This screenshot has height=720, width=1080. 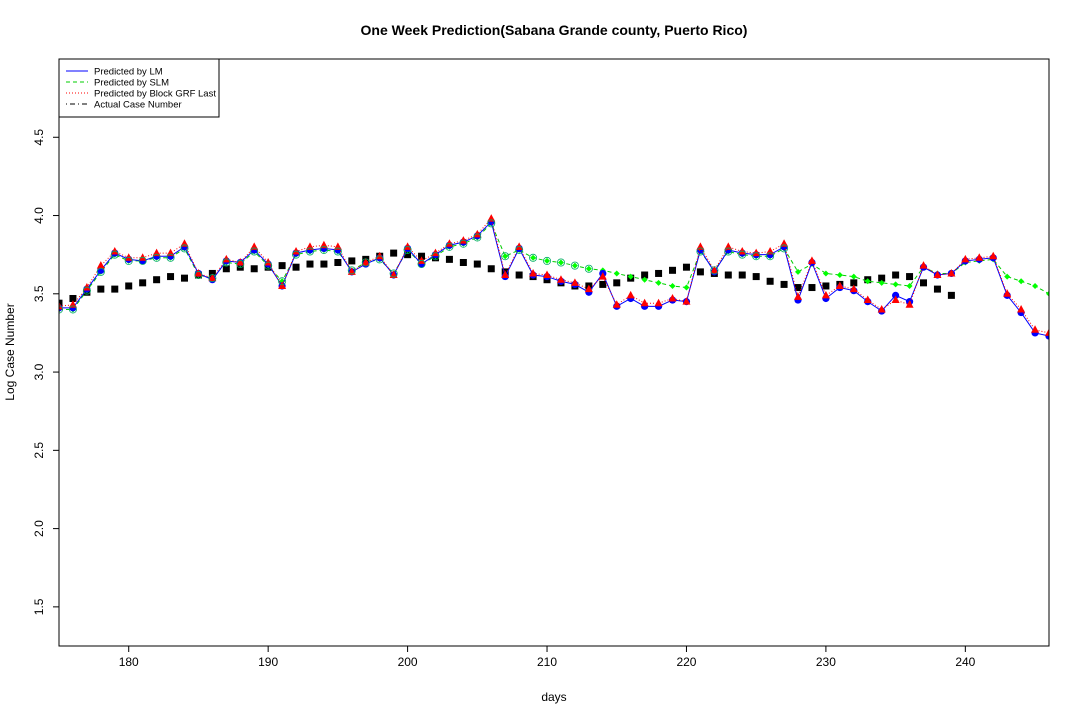 I want to click on legend-label: Predicted by Block GRF Last, so click(x=155, y=94).